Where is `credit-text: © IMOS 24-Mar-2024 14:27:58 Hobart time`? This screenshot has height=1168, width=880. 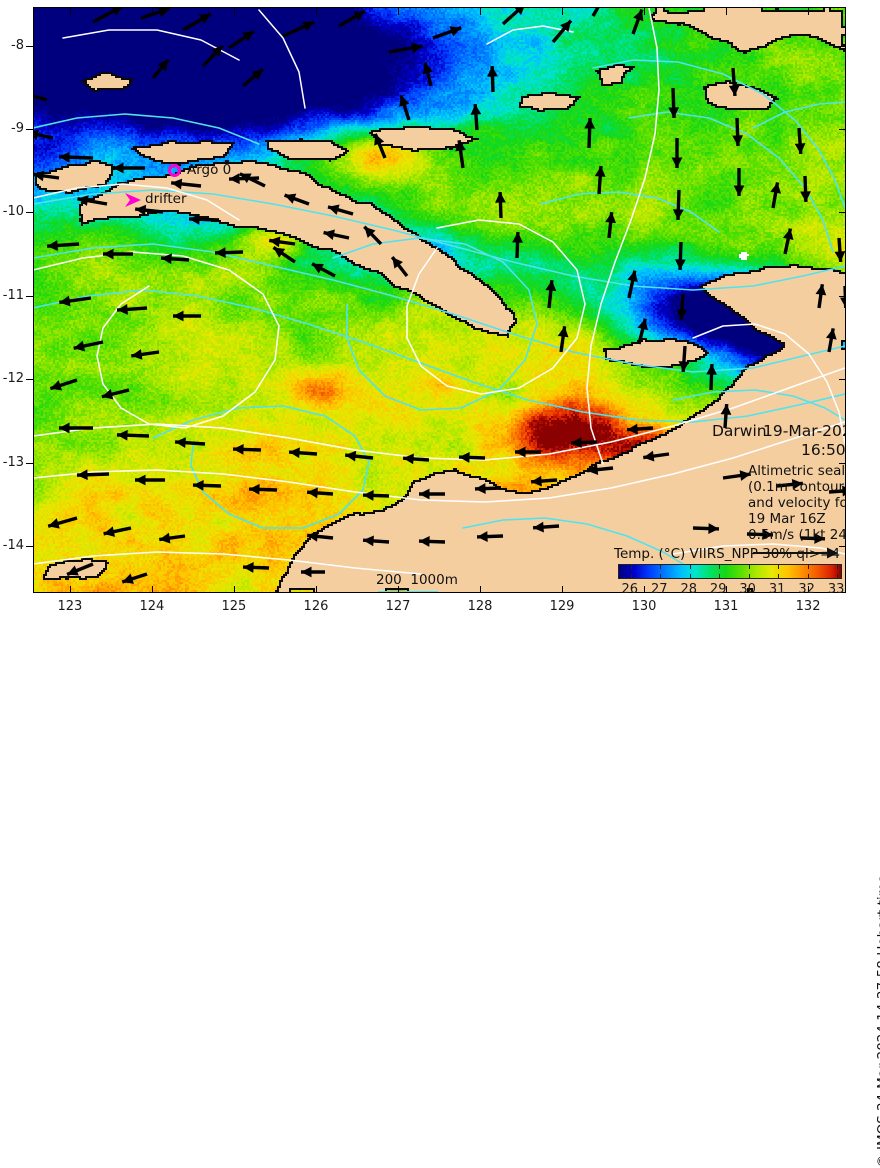
credit-text: © IMOS 24-Mar-2024 14:27:58 Hobart time is located at coordinates (877, 1021).